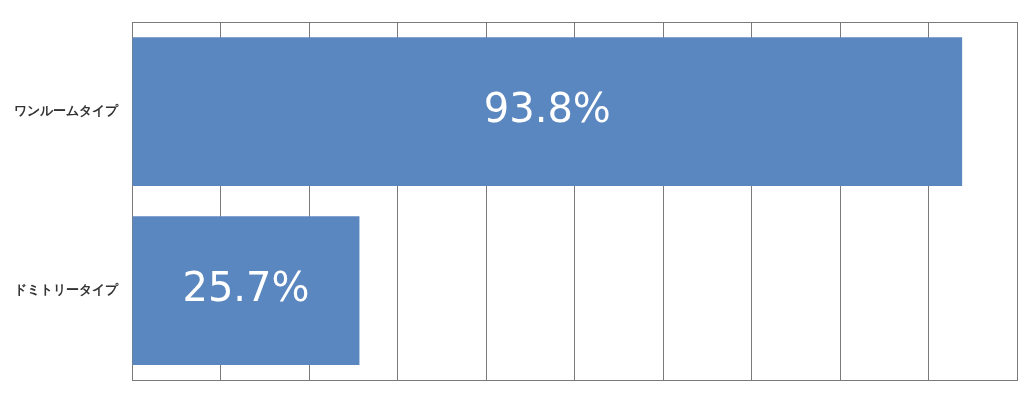 Image resolution: width=1024 pixels, height=402 pixels. I want to click on data-label: 93.8%, so click(547, 107).